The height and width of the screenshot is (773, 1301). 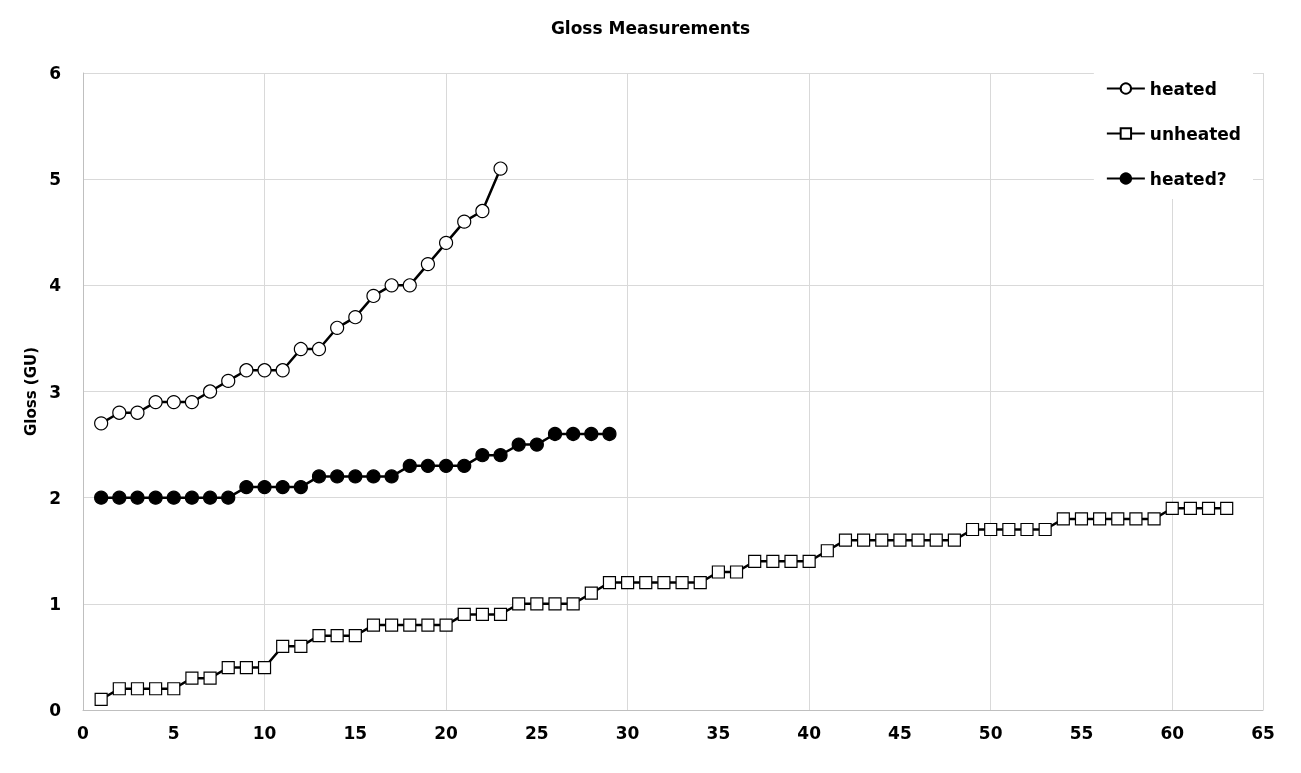 What do you see at coordinates (1195, 133) in the screenshot?
I see `legend-label: unheated` at bounding box center [1195, 133].